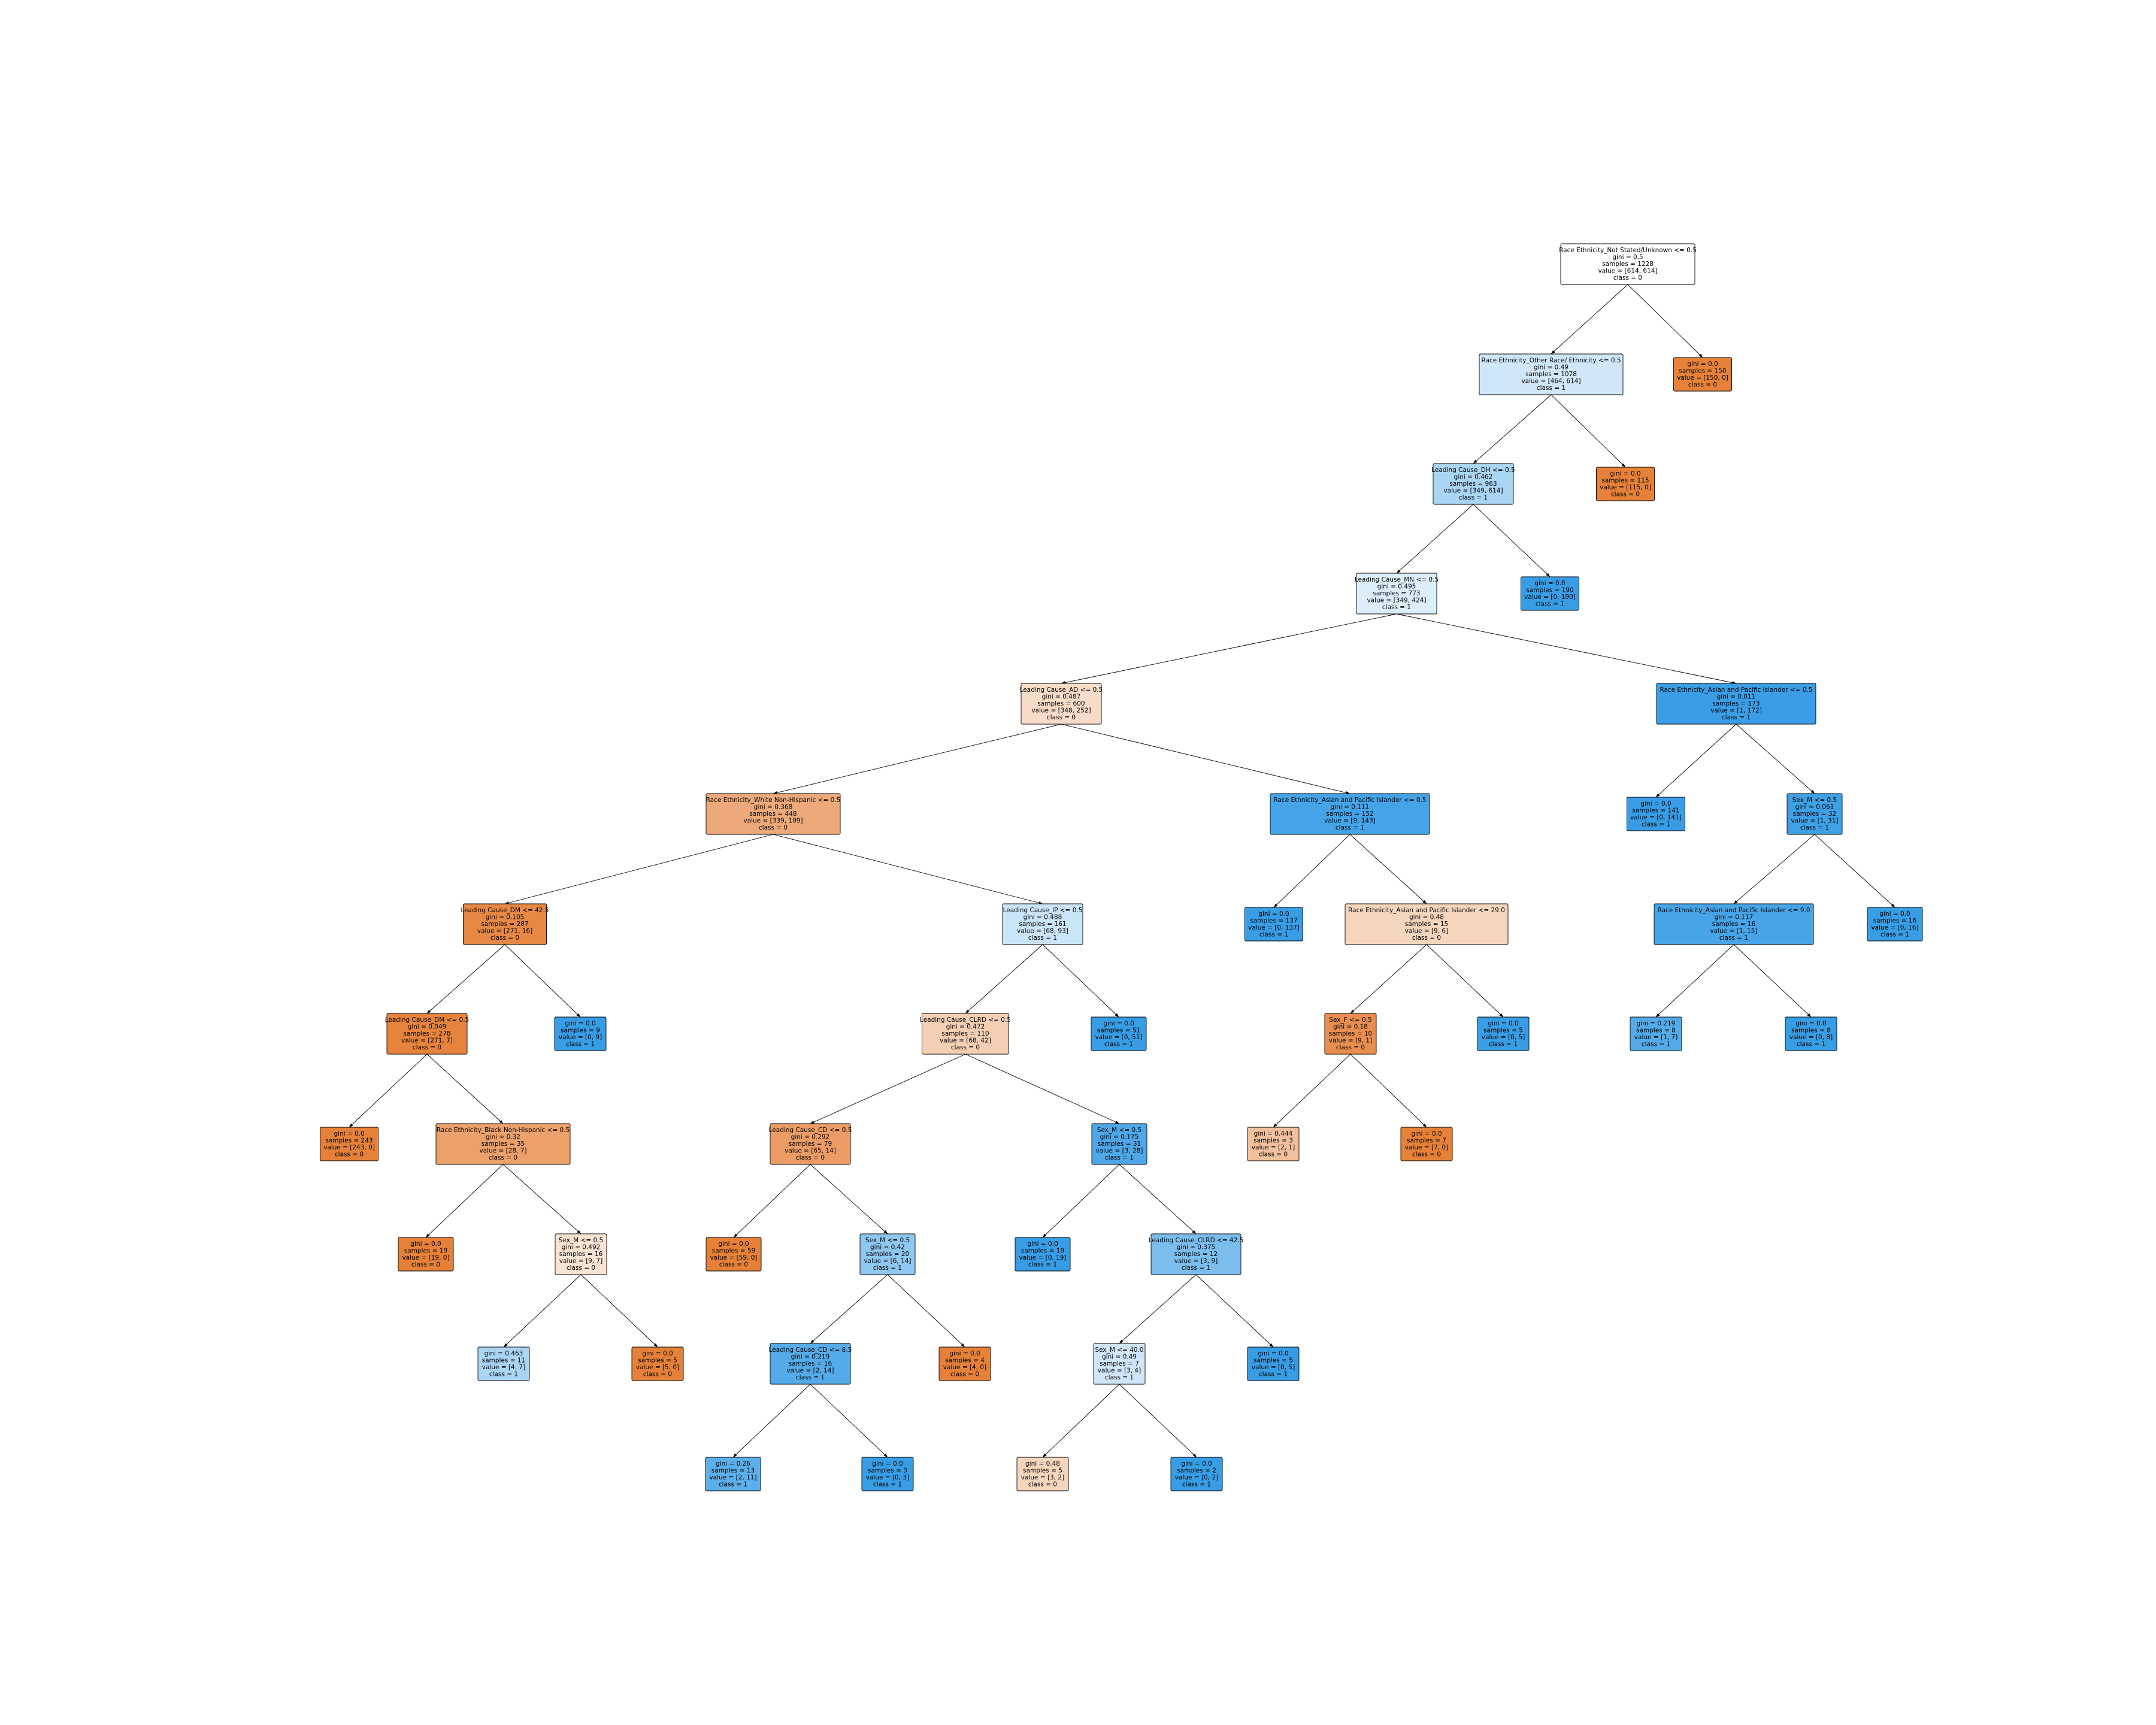  Describe the element at coordinates (1119, 1363) in the screenshot. I see `tree-node-line: samples = 7` at that location.